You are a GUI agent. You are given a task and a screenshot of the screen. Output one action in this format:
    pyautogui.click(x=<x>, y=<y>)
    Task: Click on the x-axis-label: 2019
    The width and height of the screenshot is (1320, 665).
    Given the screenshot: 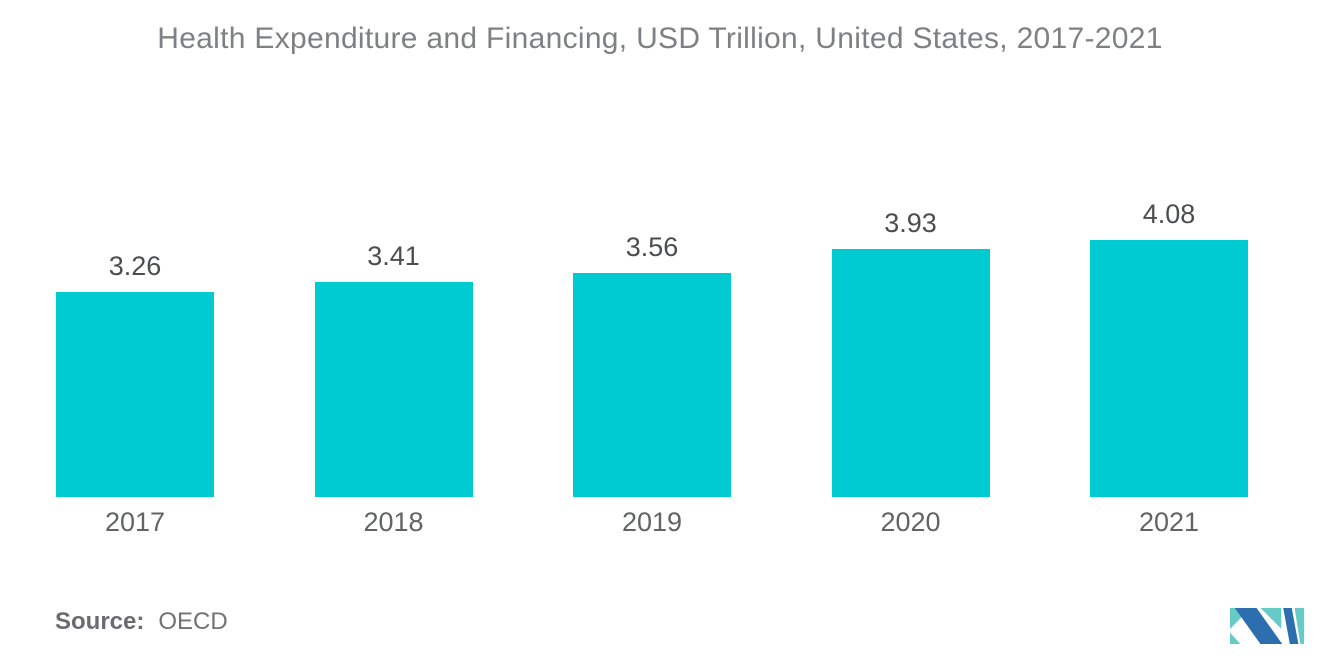 What is the action you would take?
    pyautogui.click(x=652, y=522)
    